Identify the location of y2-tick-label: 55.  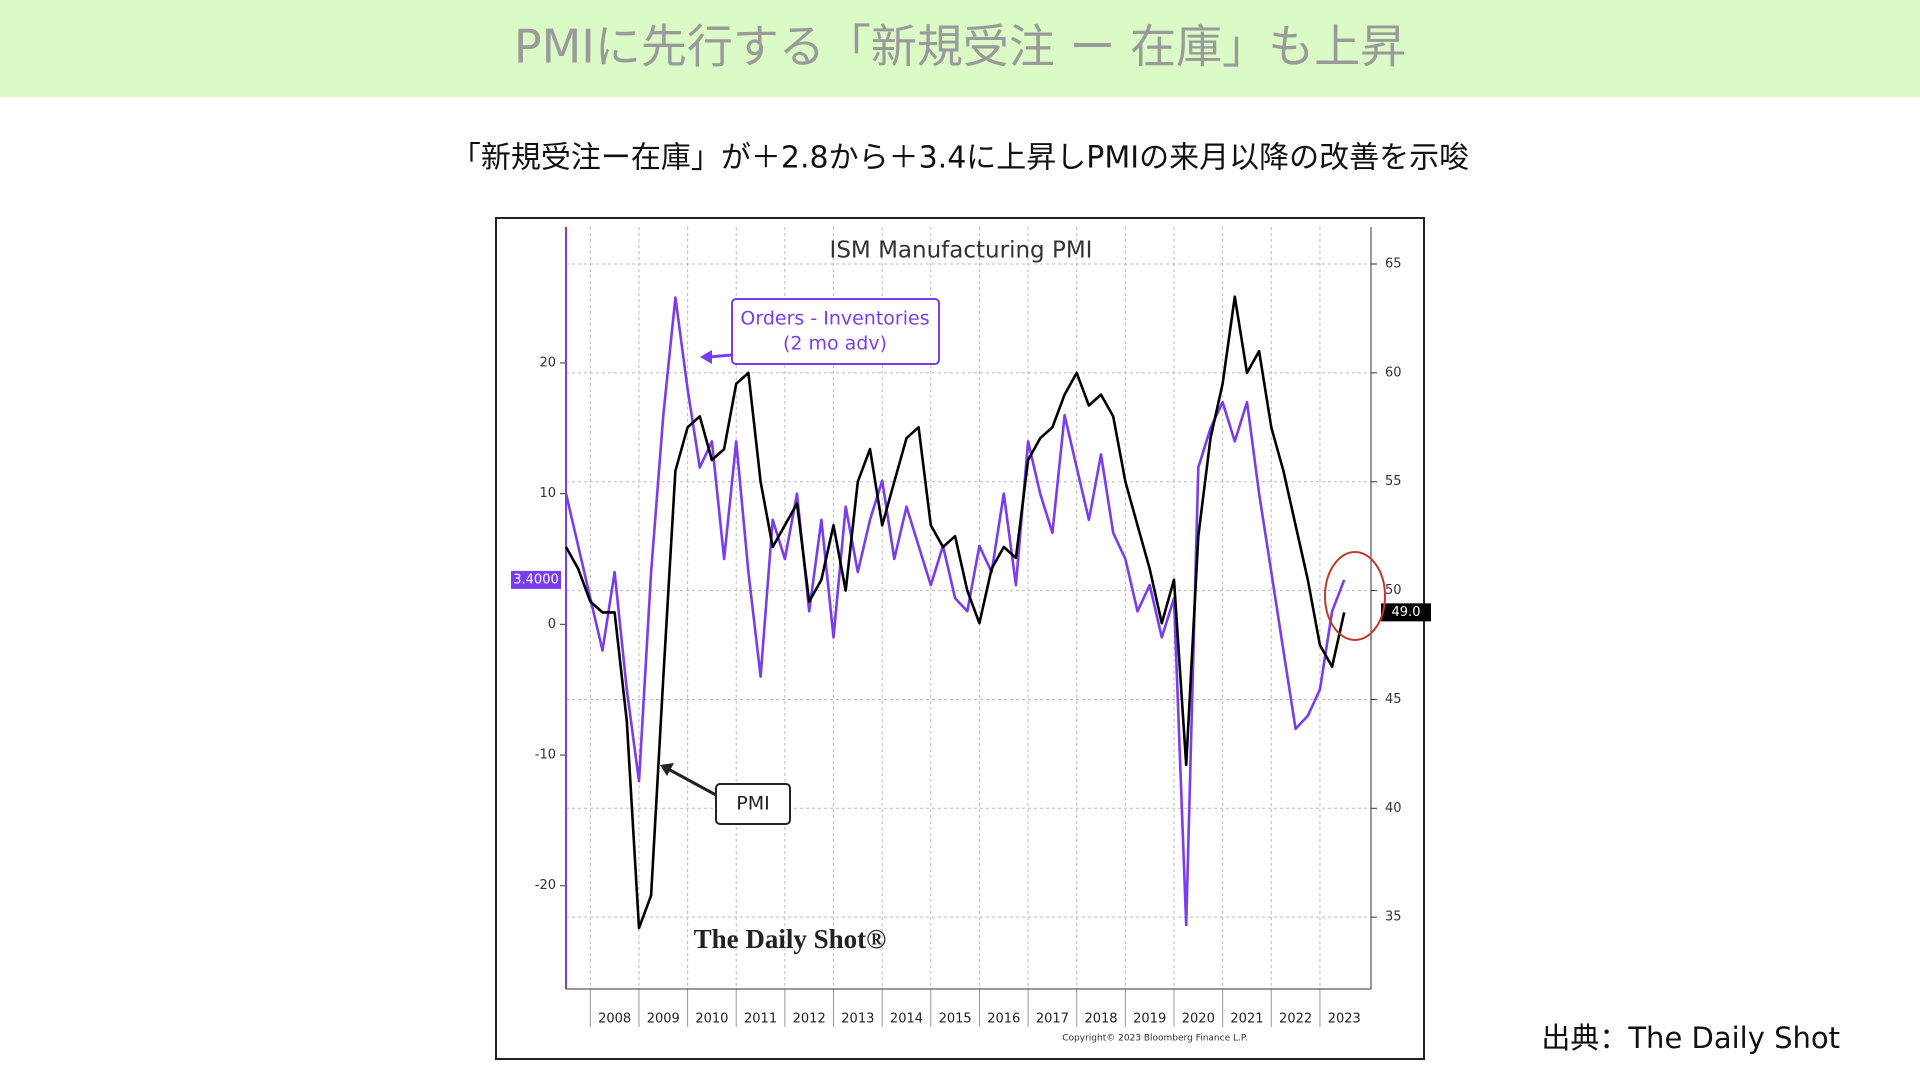
(1393, 481).